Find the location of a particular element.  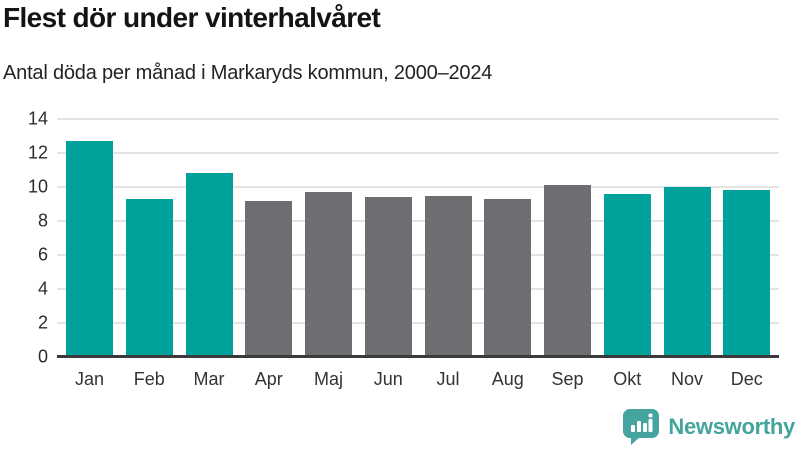

y-tick-label-0: 0 is located at coordinates (42, 356).